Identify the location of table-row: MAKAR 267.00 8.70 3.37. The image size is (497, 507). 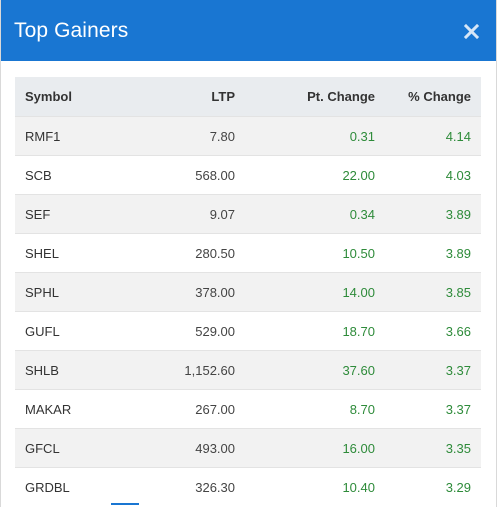
(248, 409).